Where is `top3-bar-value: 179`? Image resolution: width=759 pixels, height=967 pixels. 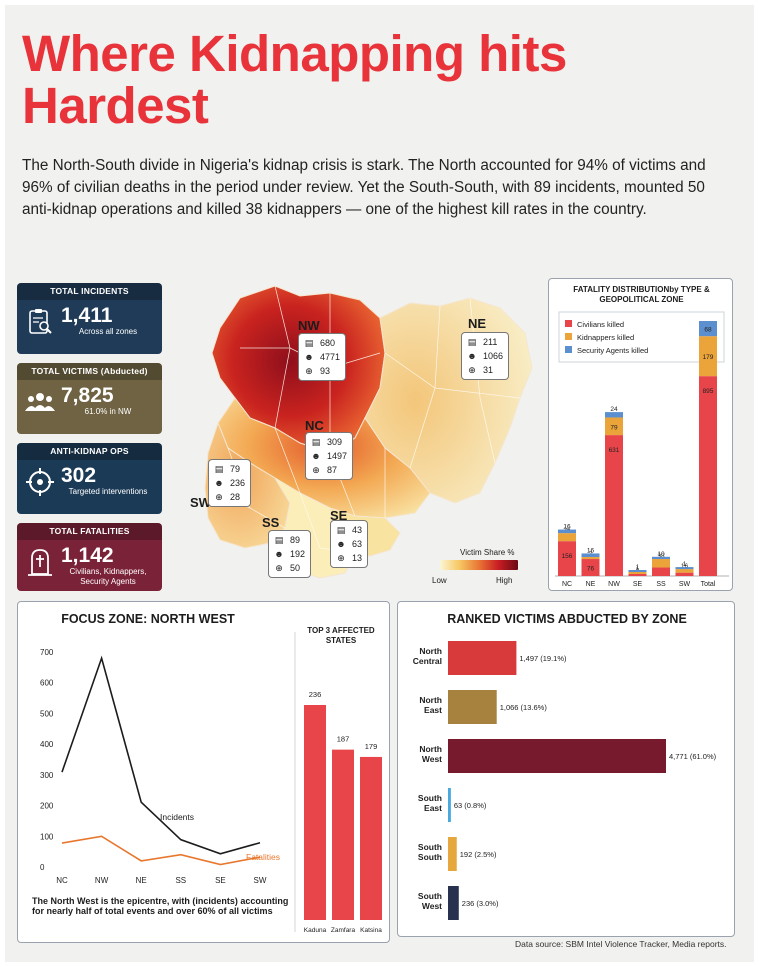 top3-bar-value: 179 is located at coordinates (371, 746).